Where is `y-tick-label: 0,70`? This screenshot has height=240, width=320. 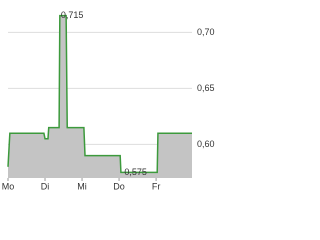 y-tick-label: 0,70 is located at coordinates (206, 32).